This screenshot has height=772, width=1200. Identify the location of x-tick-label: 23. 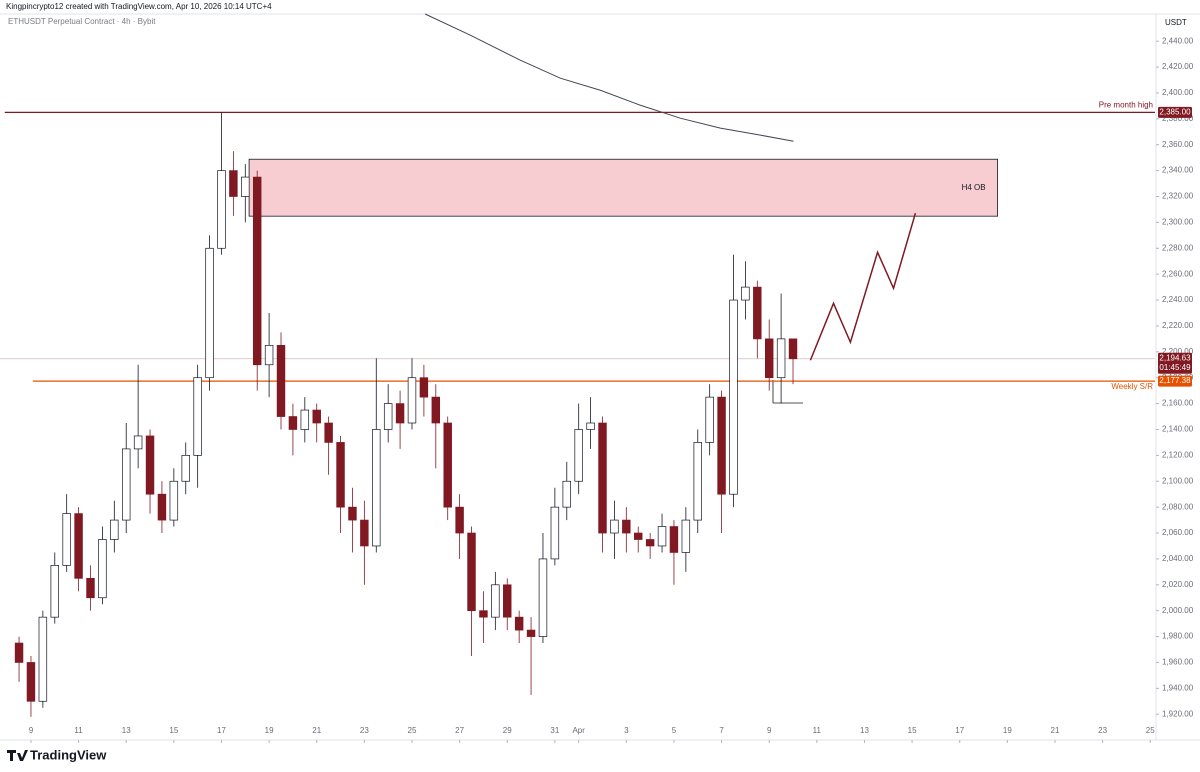
(1102, 730).